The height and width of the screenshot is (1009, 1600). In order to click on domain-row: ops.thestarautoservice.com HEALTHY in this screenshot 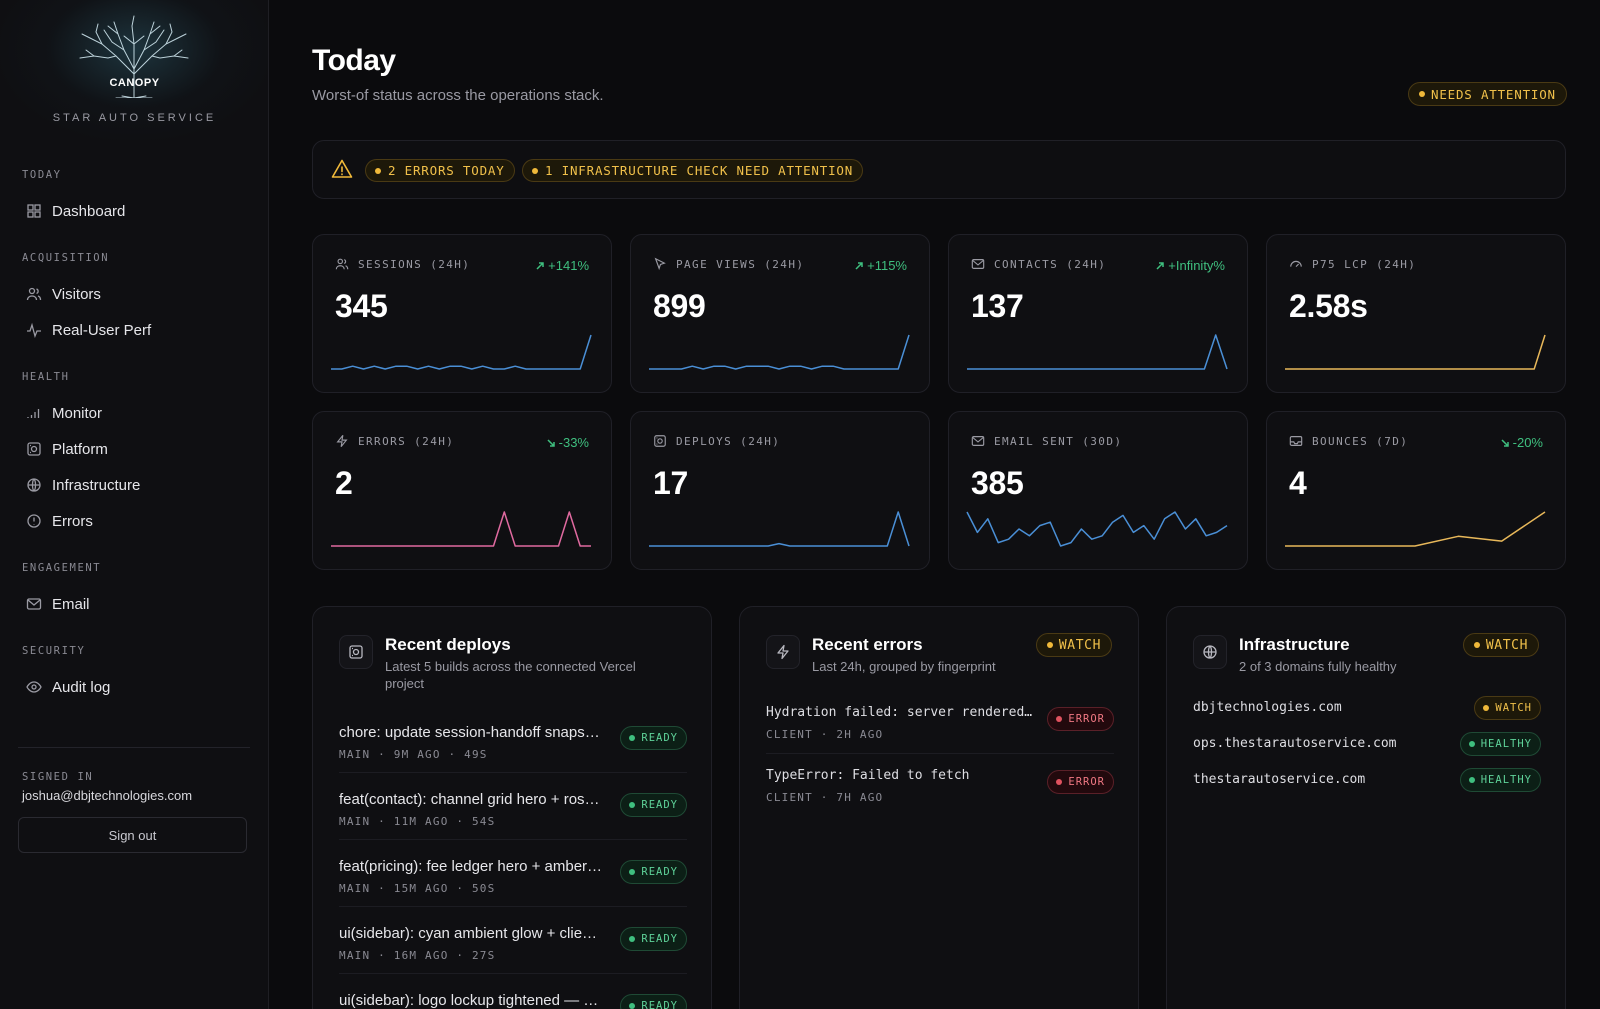, I will do `click(1367, 744)`.